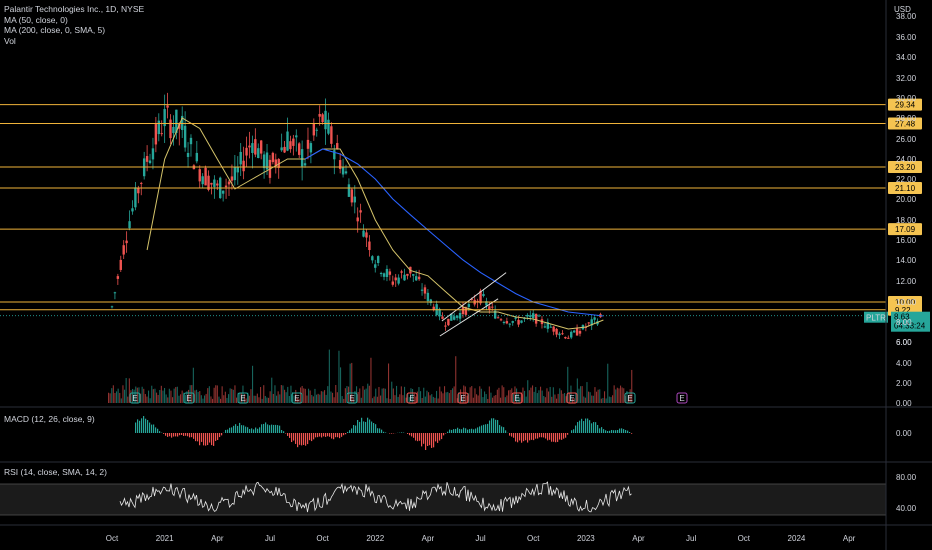  Describe the element at coordinates (638, 538) in the screenshot. I see `time-tick-label: Apr` at that location.